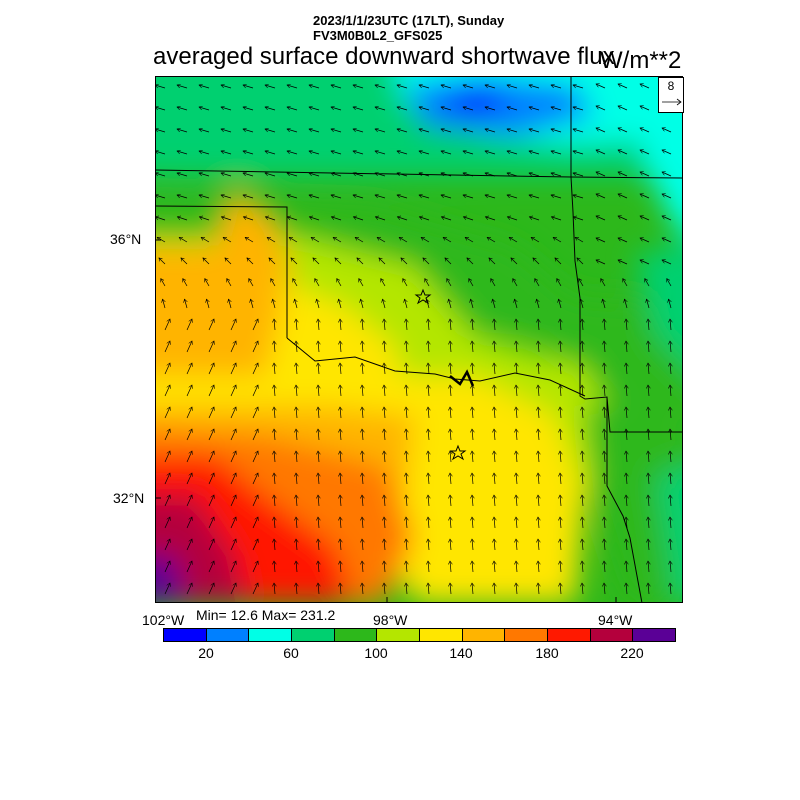  I want to click on lat-label-32n: 32°N, so click(129, 498).